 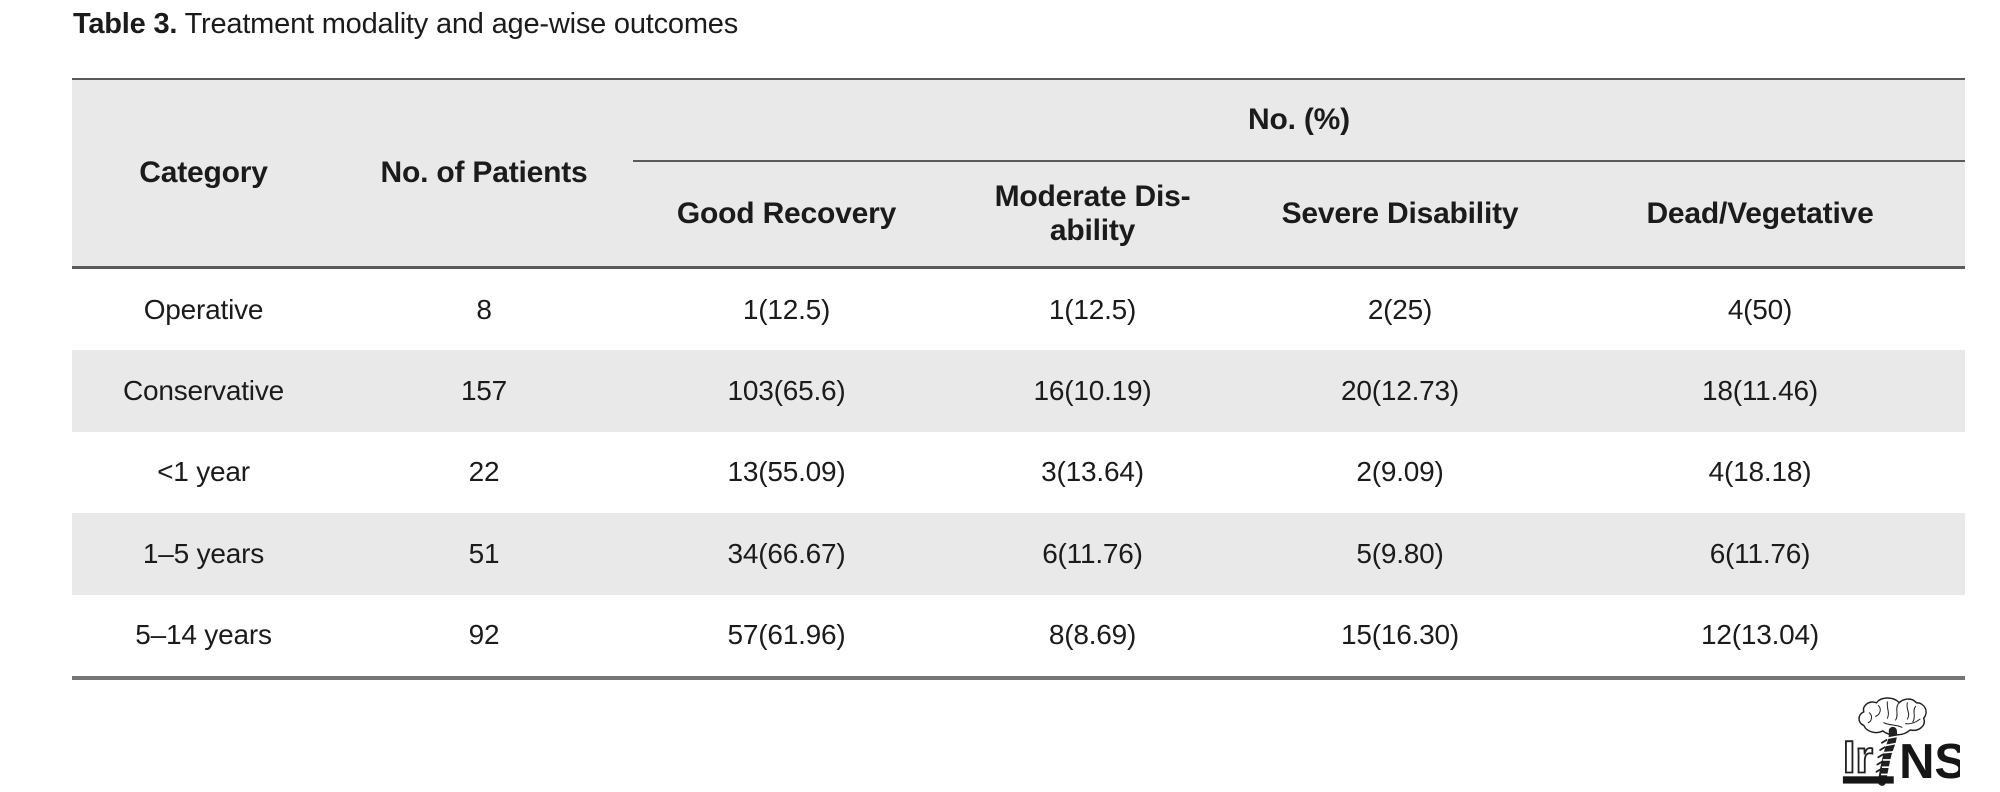 I want to click on cell-dead-vegetative: 4(18.18), so click(x=1760, y=472).